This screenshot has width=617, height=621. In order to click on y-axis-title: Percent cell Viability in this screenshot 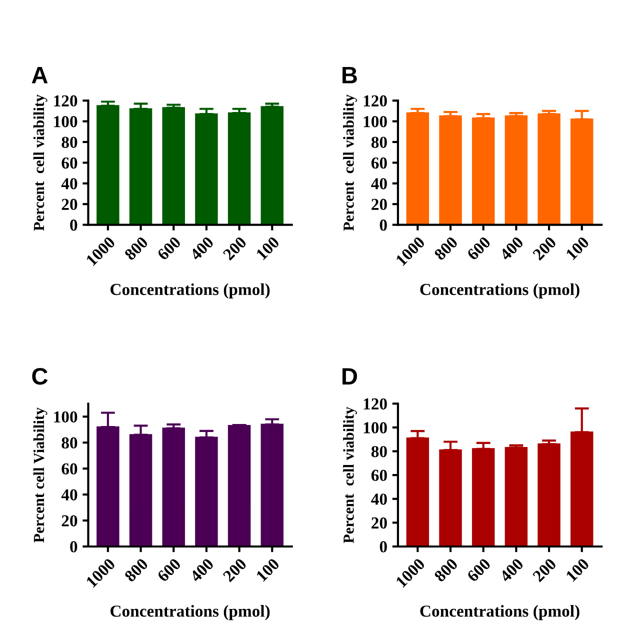, I will do `click(40, 475)`.